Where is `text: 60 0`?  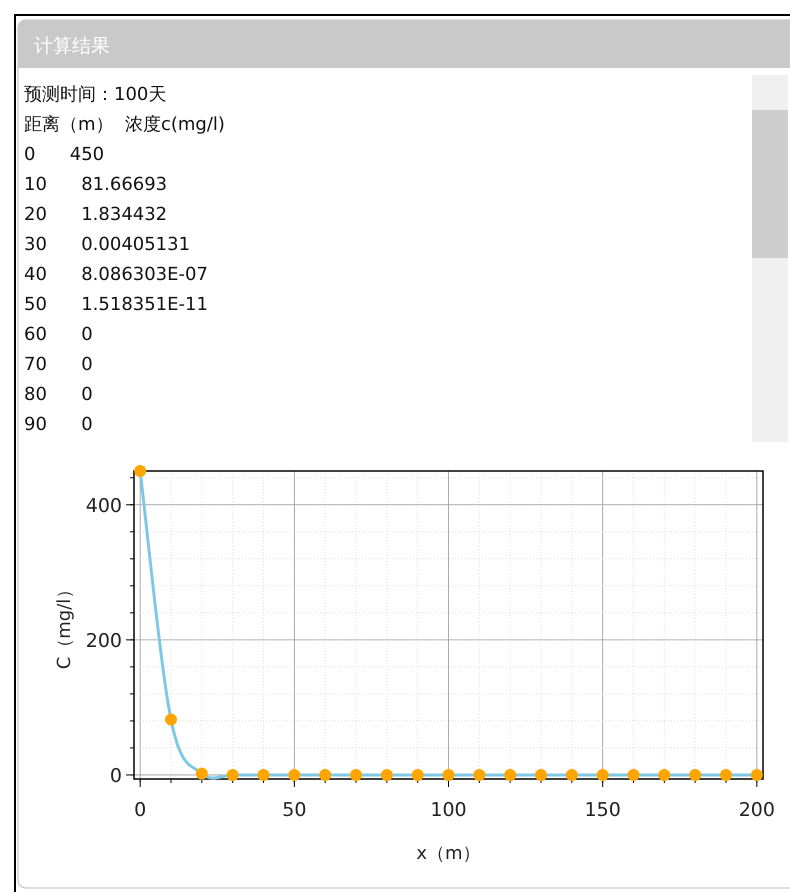 text: 60 0 is located at coordinates (58, 334).